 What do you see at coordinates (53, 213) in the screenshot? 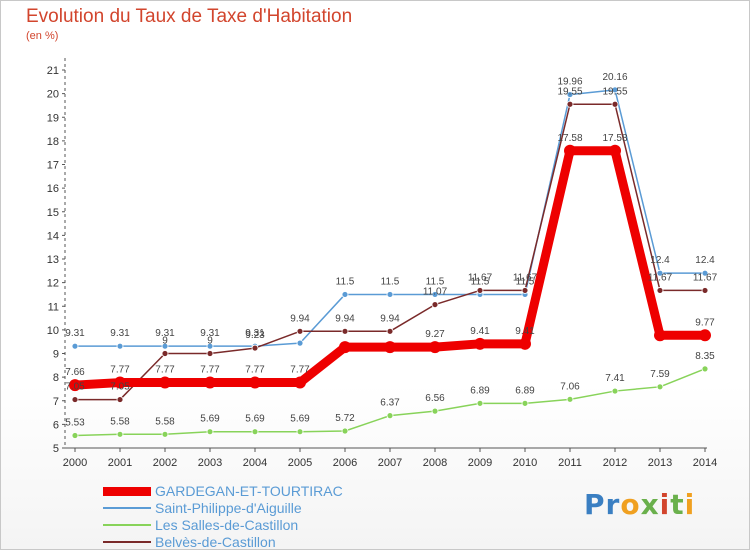
I see `y-tick-label: 15` at bounding box center [53, 213].